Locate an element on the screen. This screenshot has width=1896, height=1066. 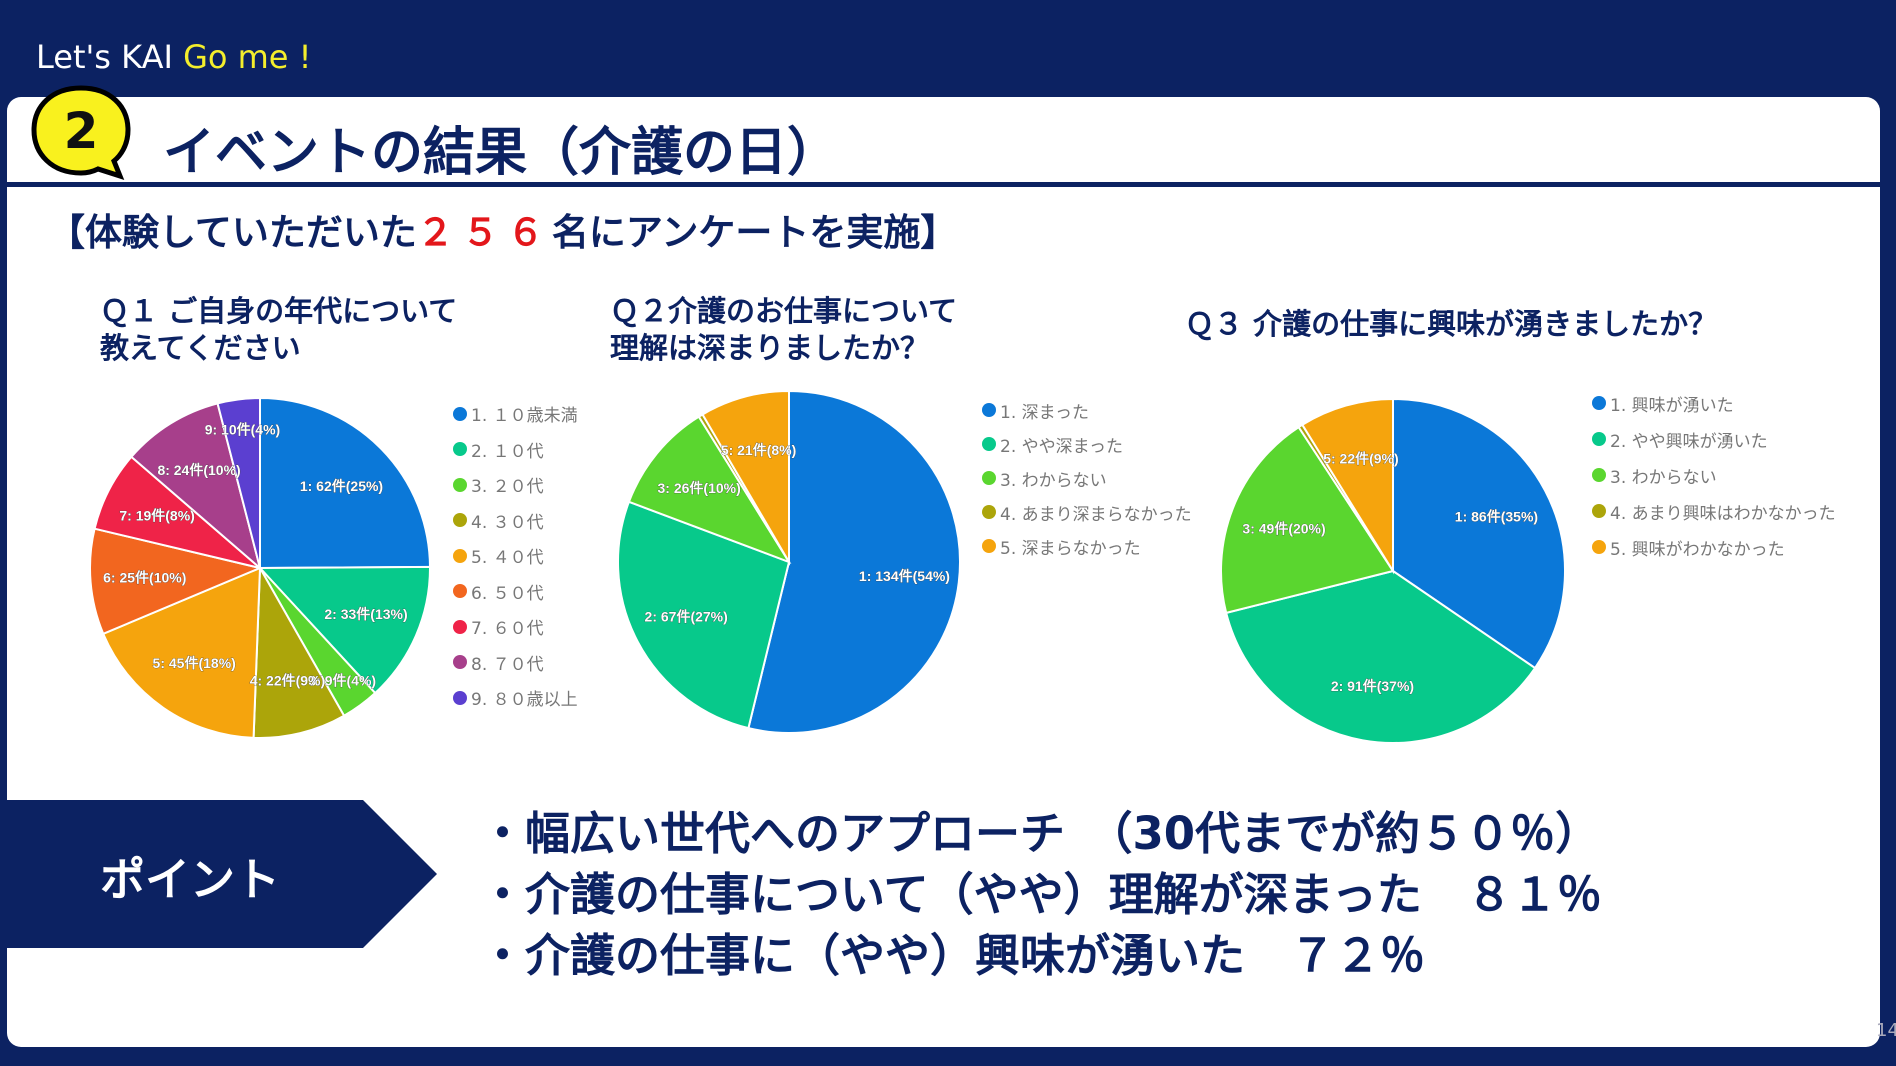
legend-item: 3. ２０代 is located at coordinates (515, 485).